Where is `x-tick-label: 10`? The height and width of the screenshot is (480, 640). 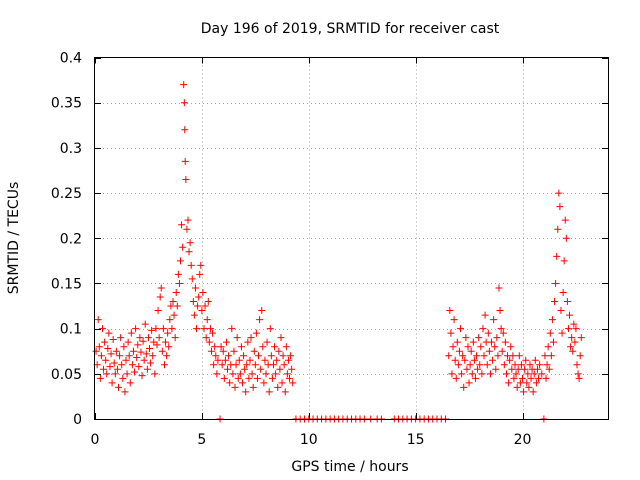 x-tick-label: 10 is located at coordinates (309, 440).